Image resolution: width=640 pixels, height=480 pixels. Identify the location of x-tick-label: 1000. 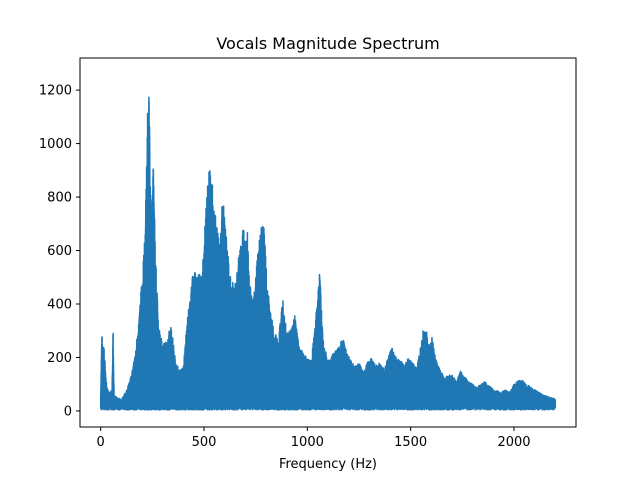
(307, 442).